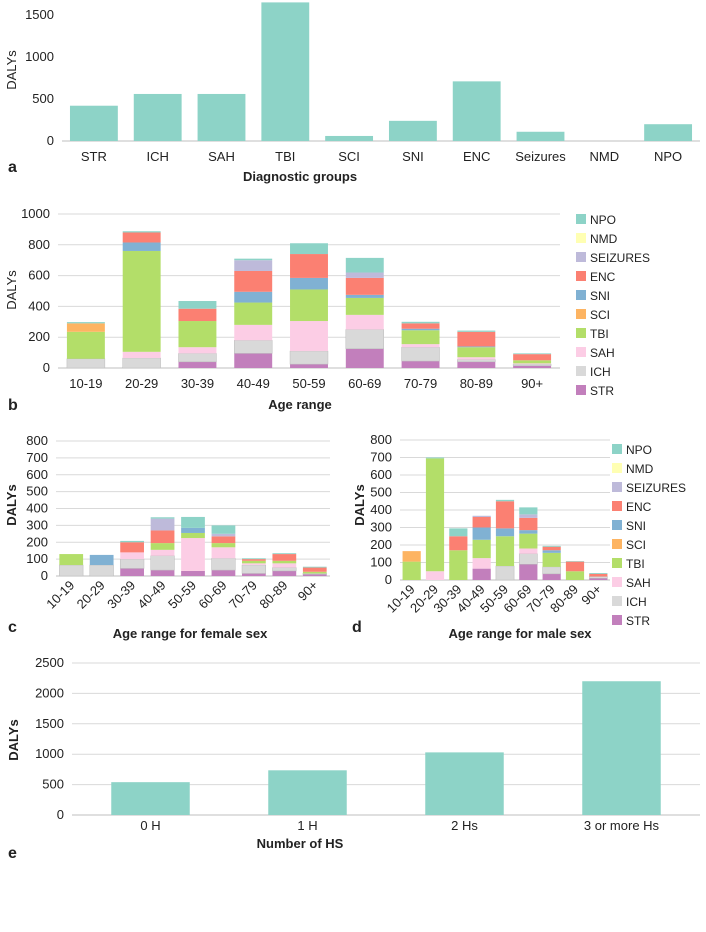  What do you see at coordinates (285, 72) in the screenshot?
I see `bar-TBI` at bounding box center [285, 72].